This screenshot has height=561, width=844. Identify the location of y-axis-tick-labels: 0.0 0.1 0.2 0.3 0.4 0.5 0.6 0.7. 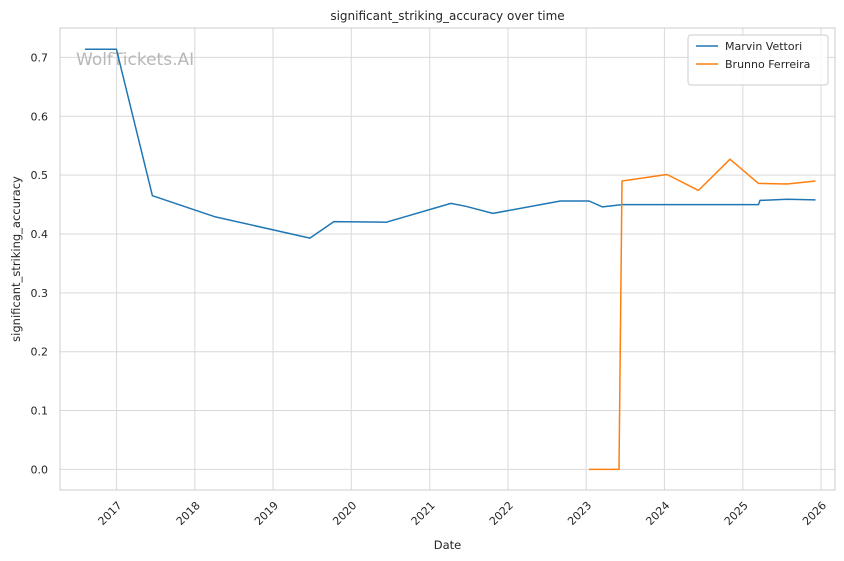
(40, 263).